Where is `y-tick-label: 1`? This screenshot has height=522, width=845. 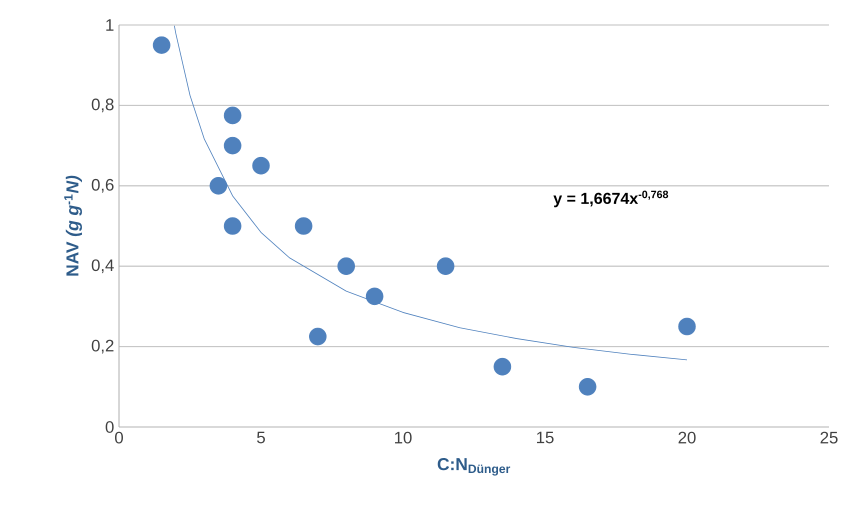 y-tick-label: 1 is located at coordinates (110, 25).